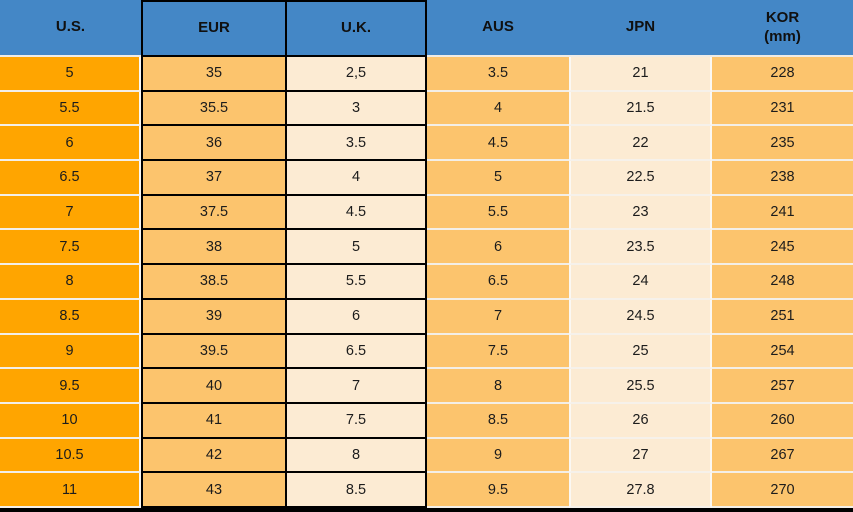  I want to click on table-cell: 42, so click(213, 456).